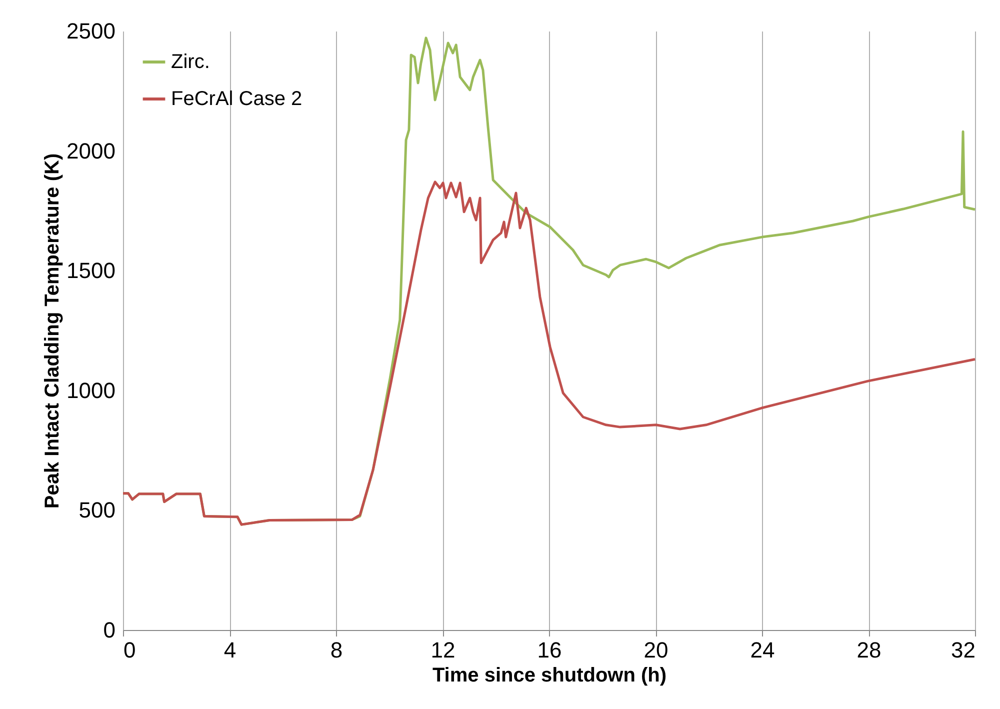 The height and width of the screenshot is (709, 1000). I want to click on legend-label: FeCrAl Case 2, so click(236, 99).